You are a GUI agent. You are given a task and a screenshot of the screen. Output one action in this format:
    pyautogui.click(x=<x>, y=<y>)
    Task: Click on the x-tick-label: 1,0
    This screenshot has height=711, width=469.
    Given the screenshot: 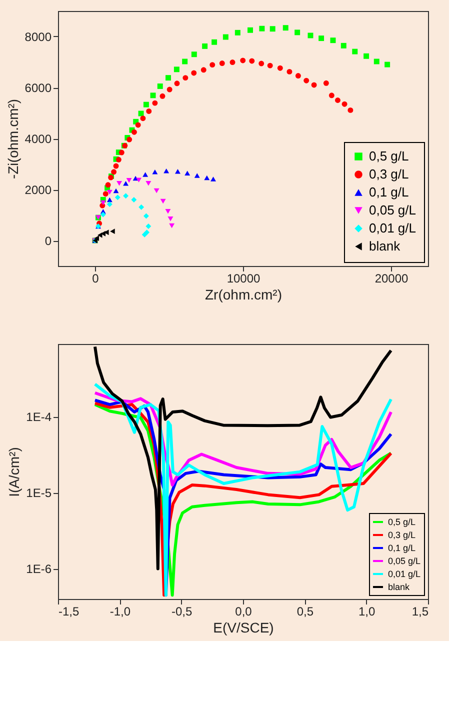 What is the action you would take?
    pyautogui.click(x=367, y=611)
    